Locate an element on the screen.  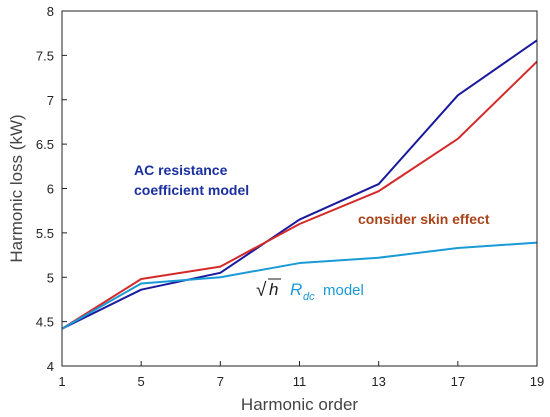
y-tick-label: 6 is located at coordinates (50, 189).